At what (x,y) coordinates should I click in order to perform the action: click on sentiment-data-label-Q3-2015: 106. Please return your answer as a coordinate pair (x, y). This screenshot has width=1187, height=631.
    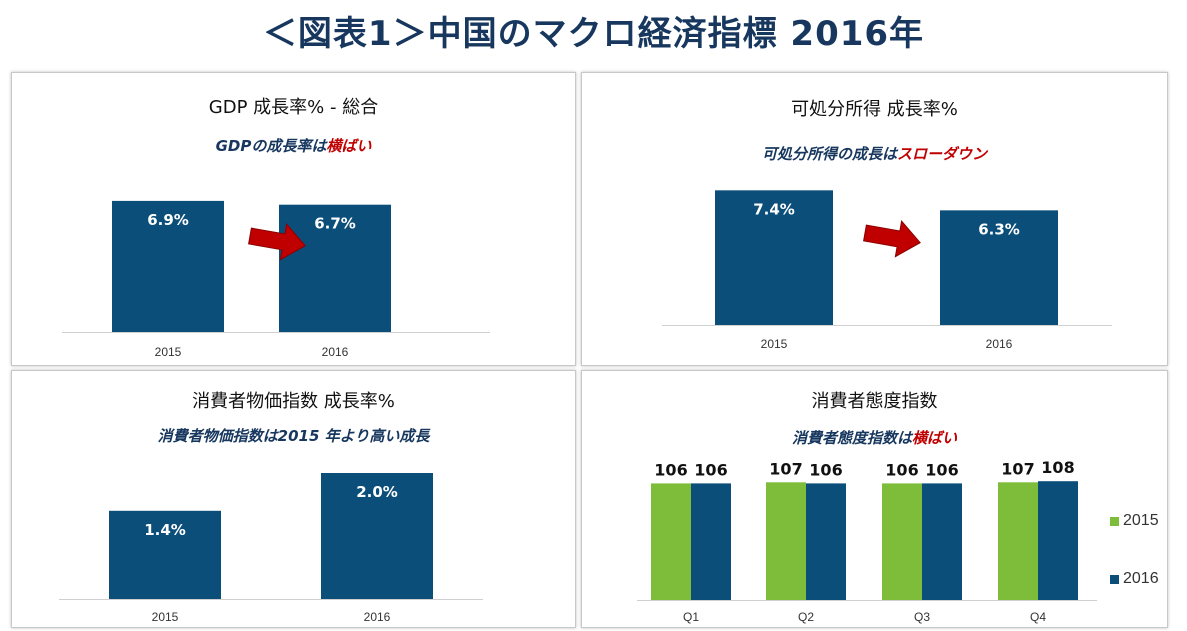
    Looking at the image, I should click on (901, 469).